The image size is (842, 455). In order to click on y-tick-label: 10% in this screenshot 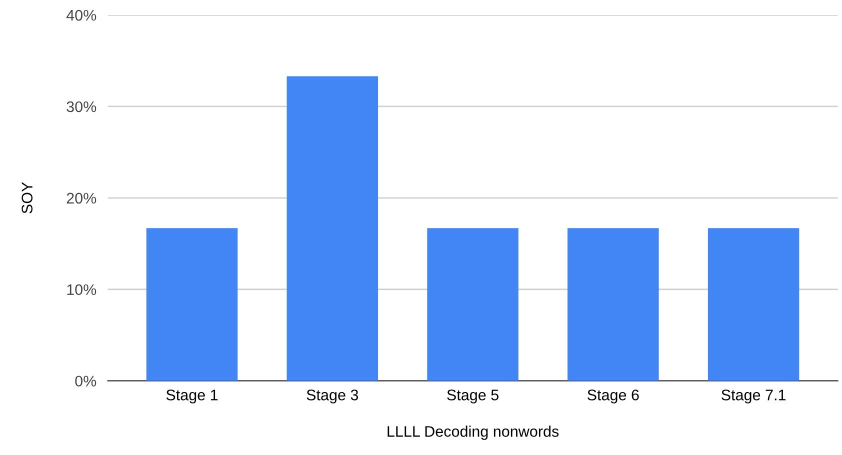, I will do `click(81, 290)`.